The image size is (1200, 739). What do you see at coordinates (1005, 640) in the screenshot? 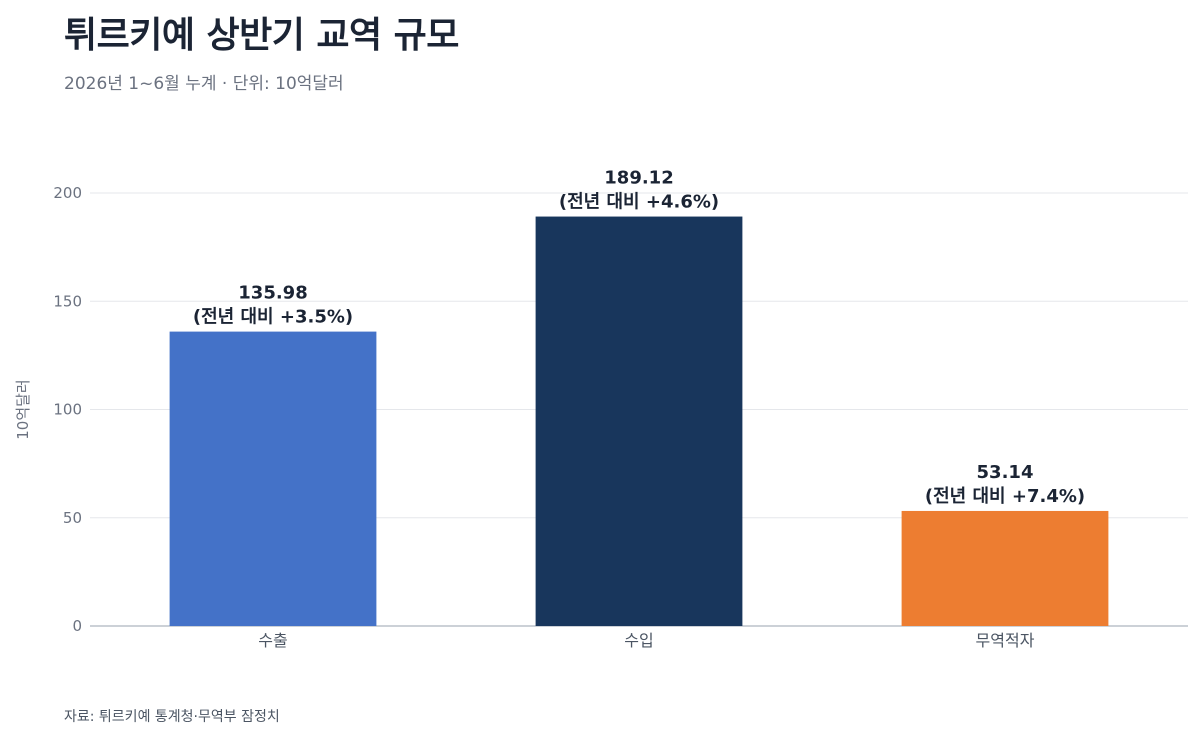
I see `x-category-label: 무역적자` at bounding box center [1005, 640].